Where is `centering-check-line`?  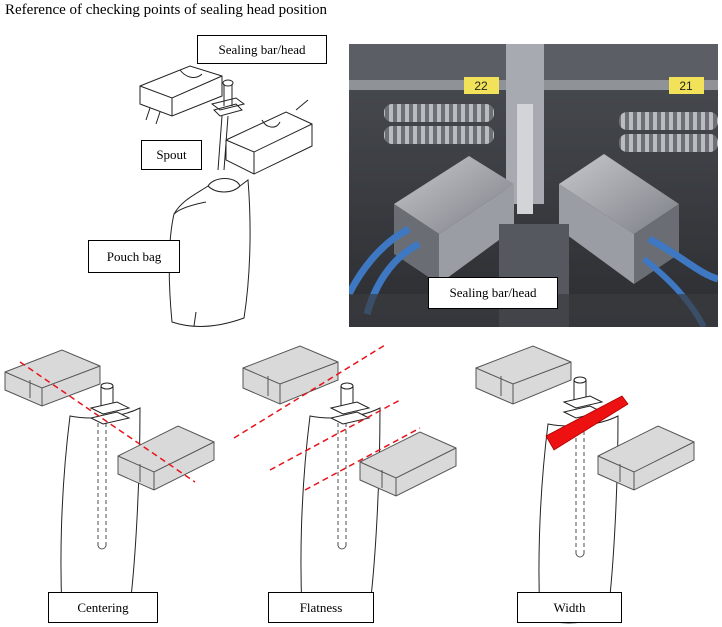
centering-check-line is located at coordinates (107, 422).